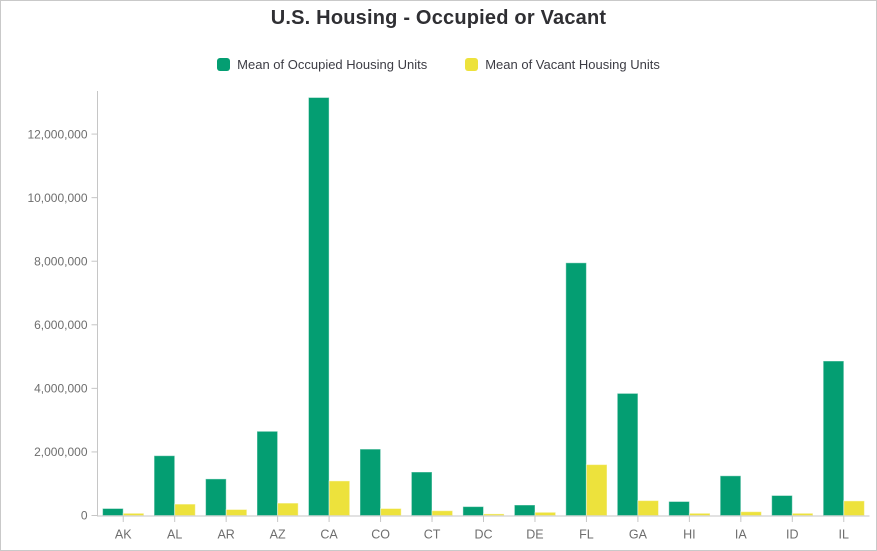  What do you see at coordinates (854, 508) in the screenshot?
I see `bar-vacant-IL` at bounding box center [854, 508].